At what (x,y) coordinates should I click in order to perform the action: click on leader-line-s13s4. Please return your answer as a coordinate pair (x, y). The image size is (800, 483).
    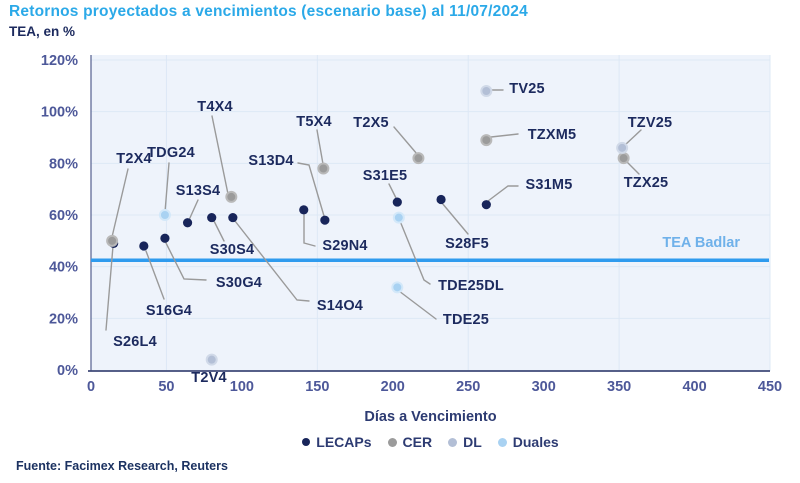
    Looking at the image, I should click on (193, 210).